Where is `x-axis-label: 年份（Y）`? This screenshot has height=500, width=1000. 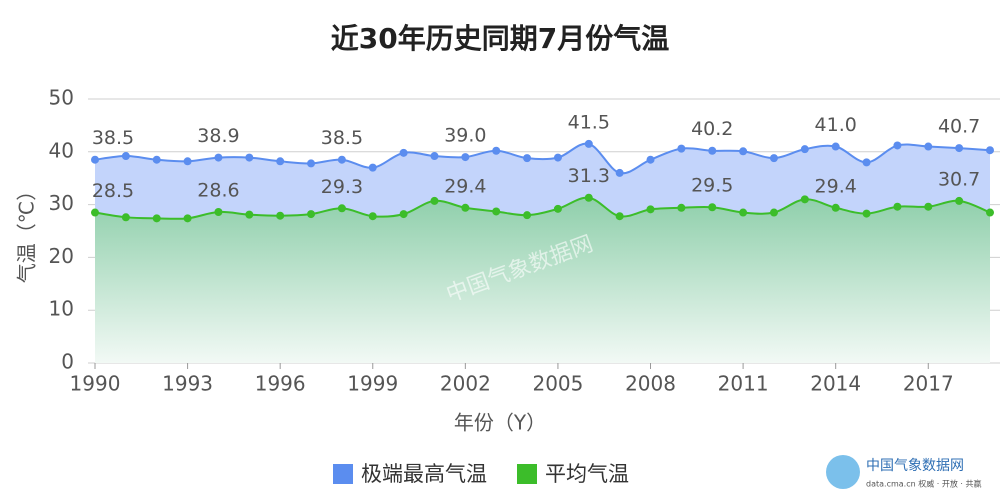
x-axis-label: 年份（Y） is located at coordinates (500, 423).